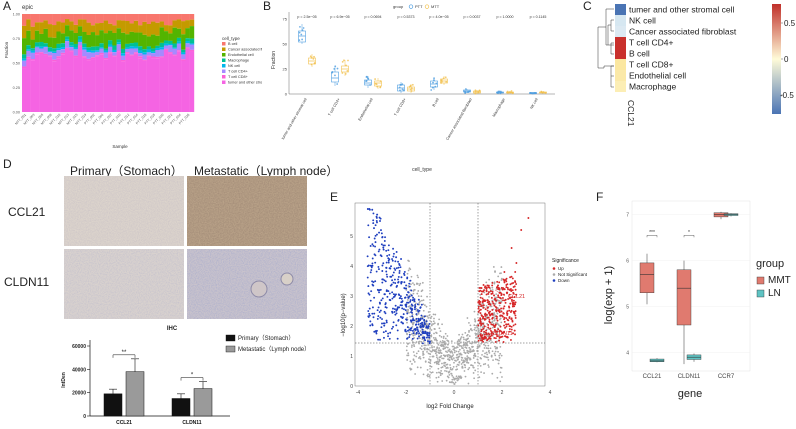 The height and width of the screenshot is (429, 796). I want to click on panel-e-plot-frame, so click(450, 294).